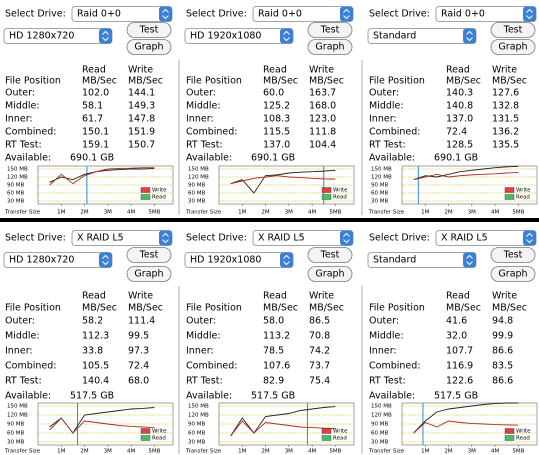 The image size is (539, 455). I want to click on graph-button-label: Graph, so click(148, 47).